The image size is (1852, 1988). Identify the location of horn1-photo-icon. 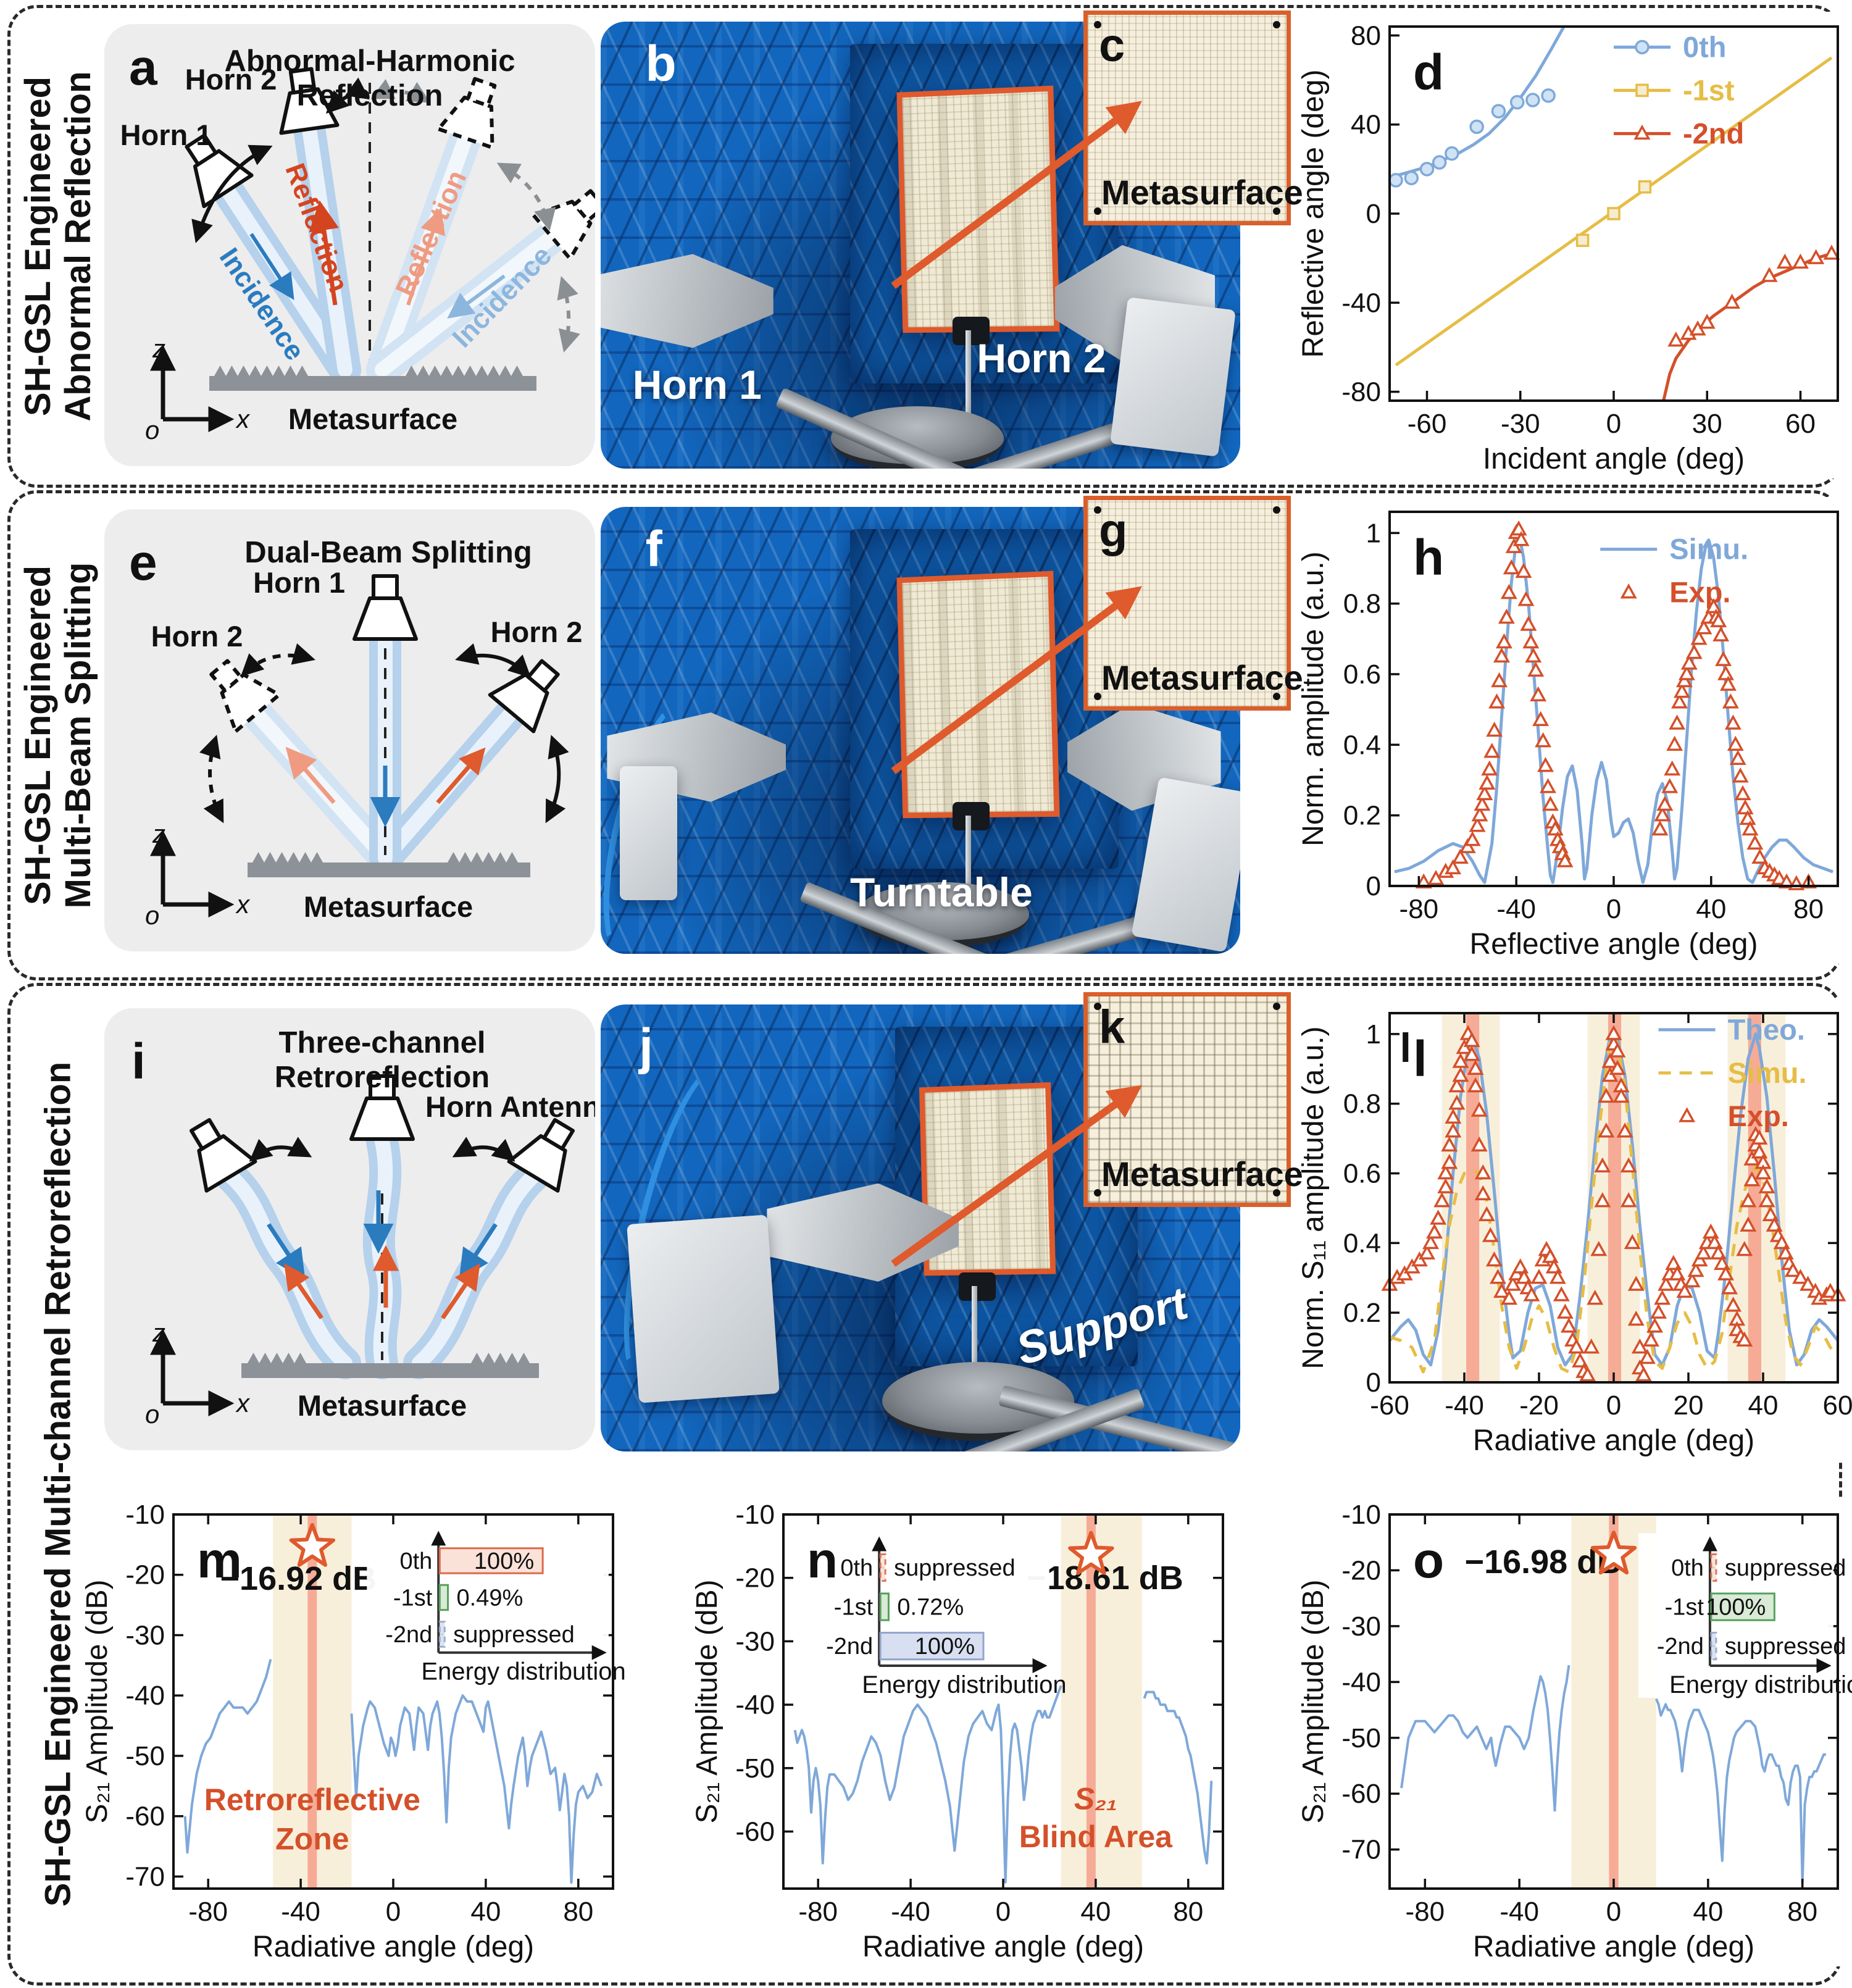
(687, 301).